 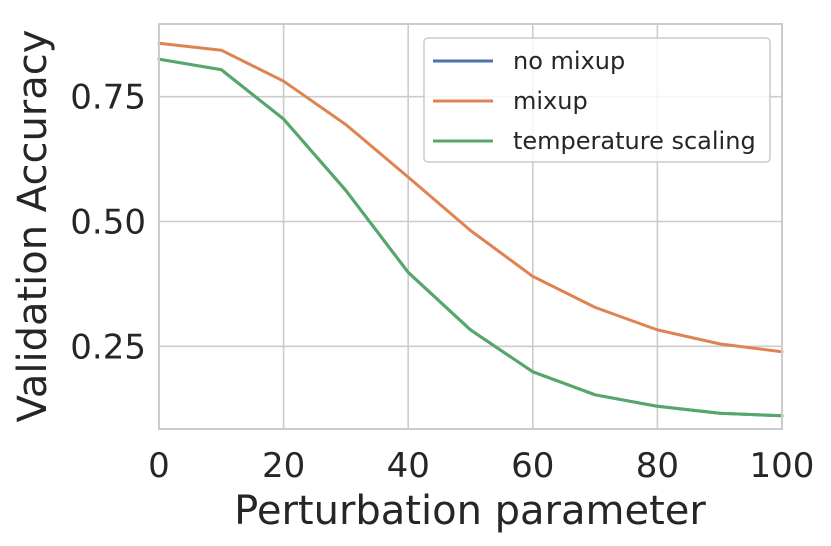 What do you see at coordinates (108, 347) in the screenshot?
I see `y-tick-label: 0.25` at bounding box center [108, 347].